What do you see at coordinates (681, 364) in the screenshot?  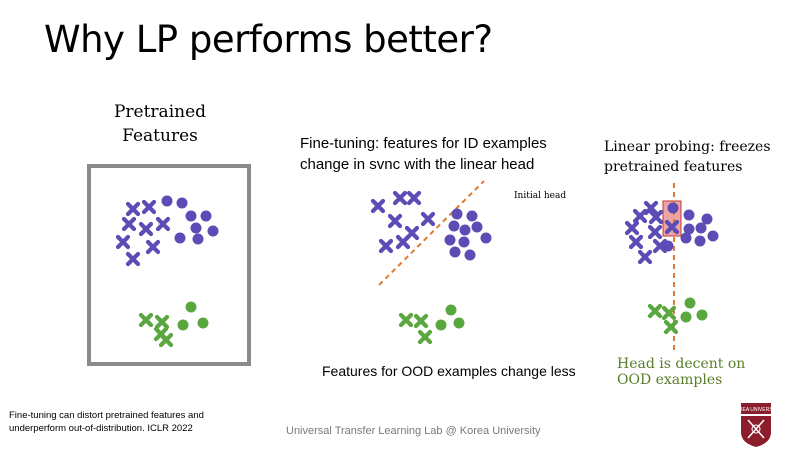 I see `head-decent-line1: Head is decent on` at bounding box center [681, 364].